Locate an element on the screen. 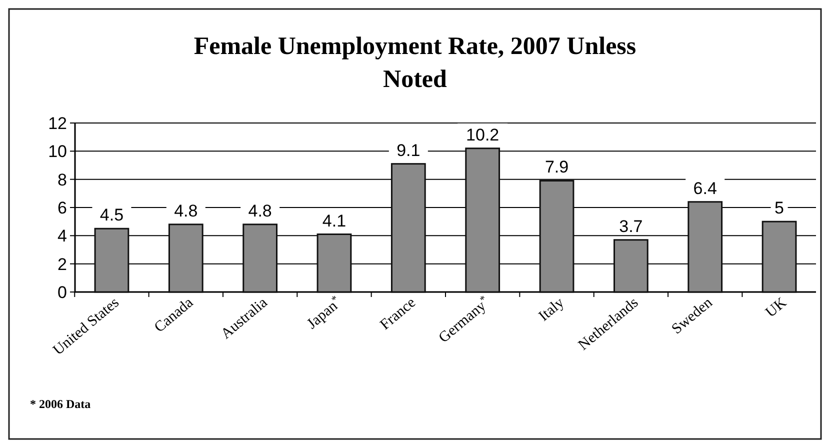  x-tick-label: UK is located at coordinates (776, 307).